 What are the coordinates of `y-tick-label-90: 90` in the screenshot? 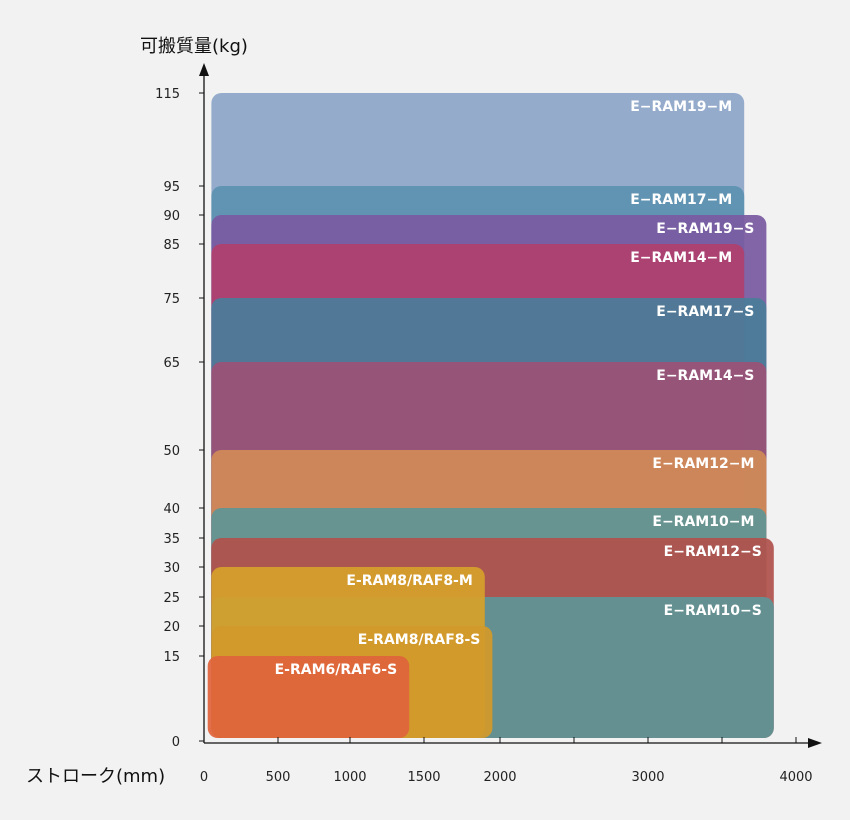 It's located at (171, 216).